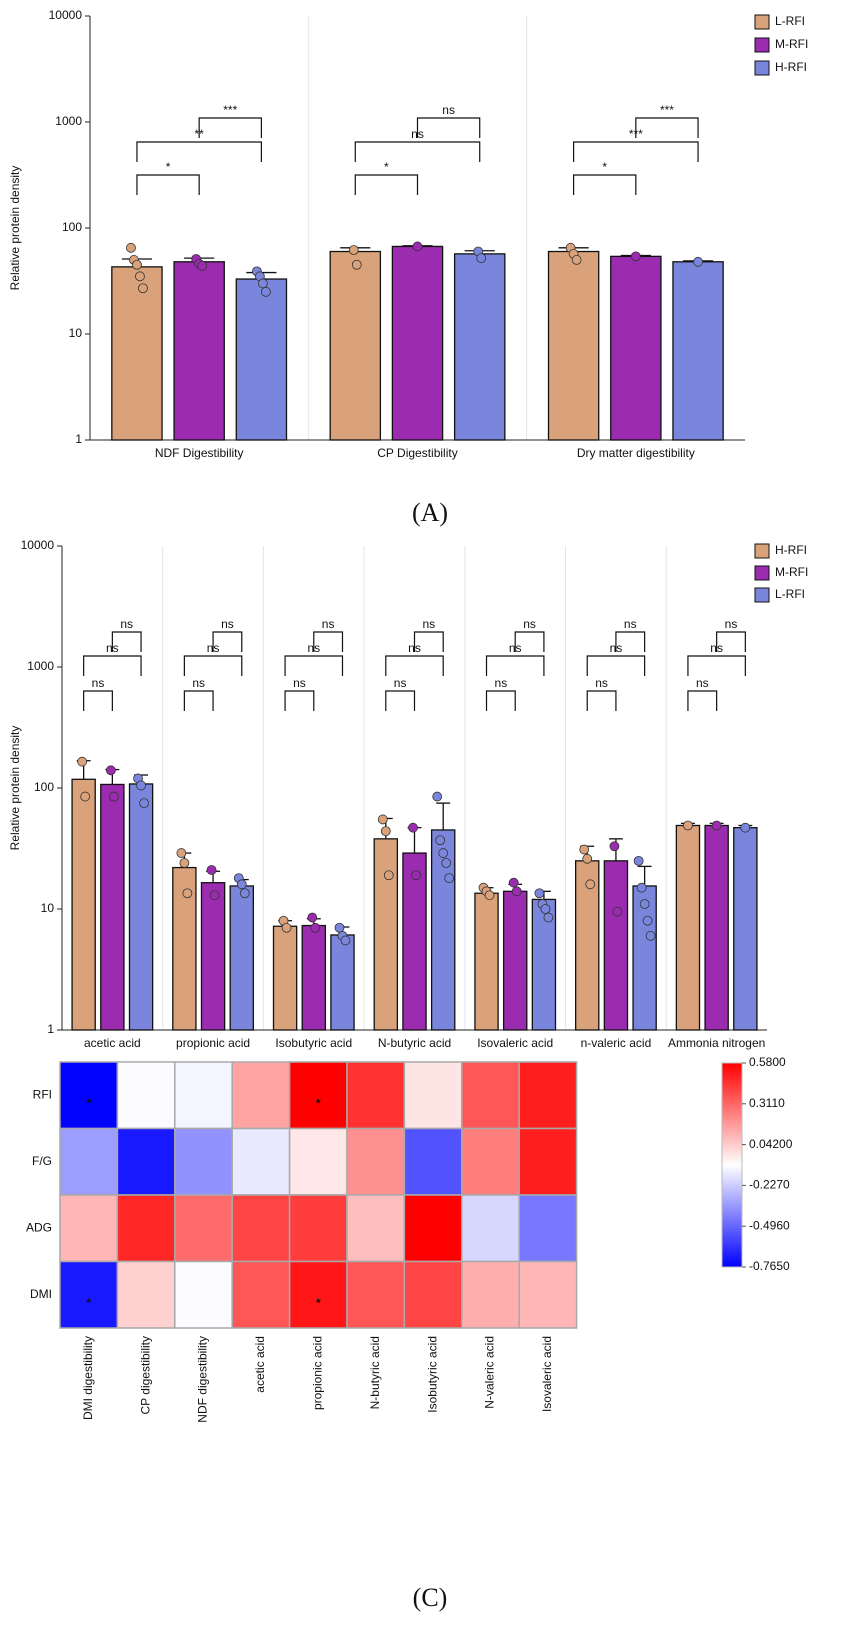 Image resolution: width=859 pixels, height=1637 pixels. I want to click on y-tick-label: 1000, so click(40, 666).